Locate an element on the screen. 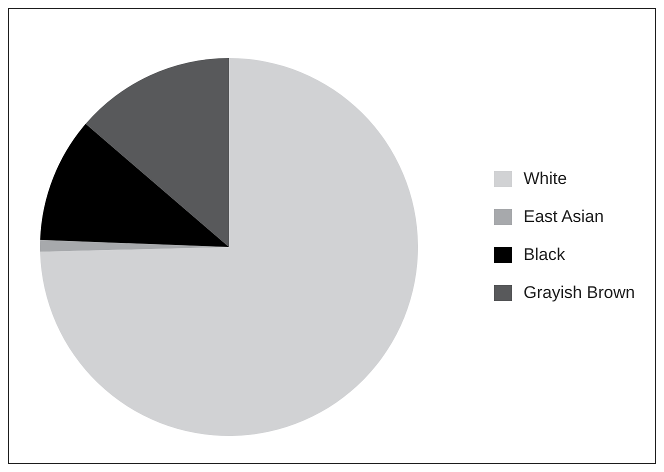  legend-label: East Asian is located at coordinates (564, 217).